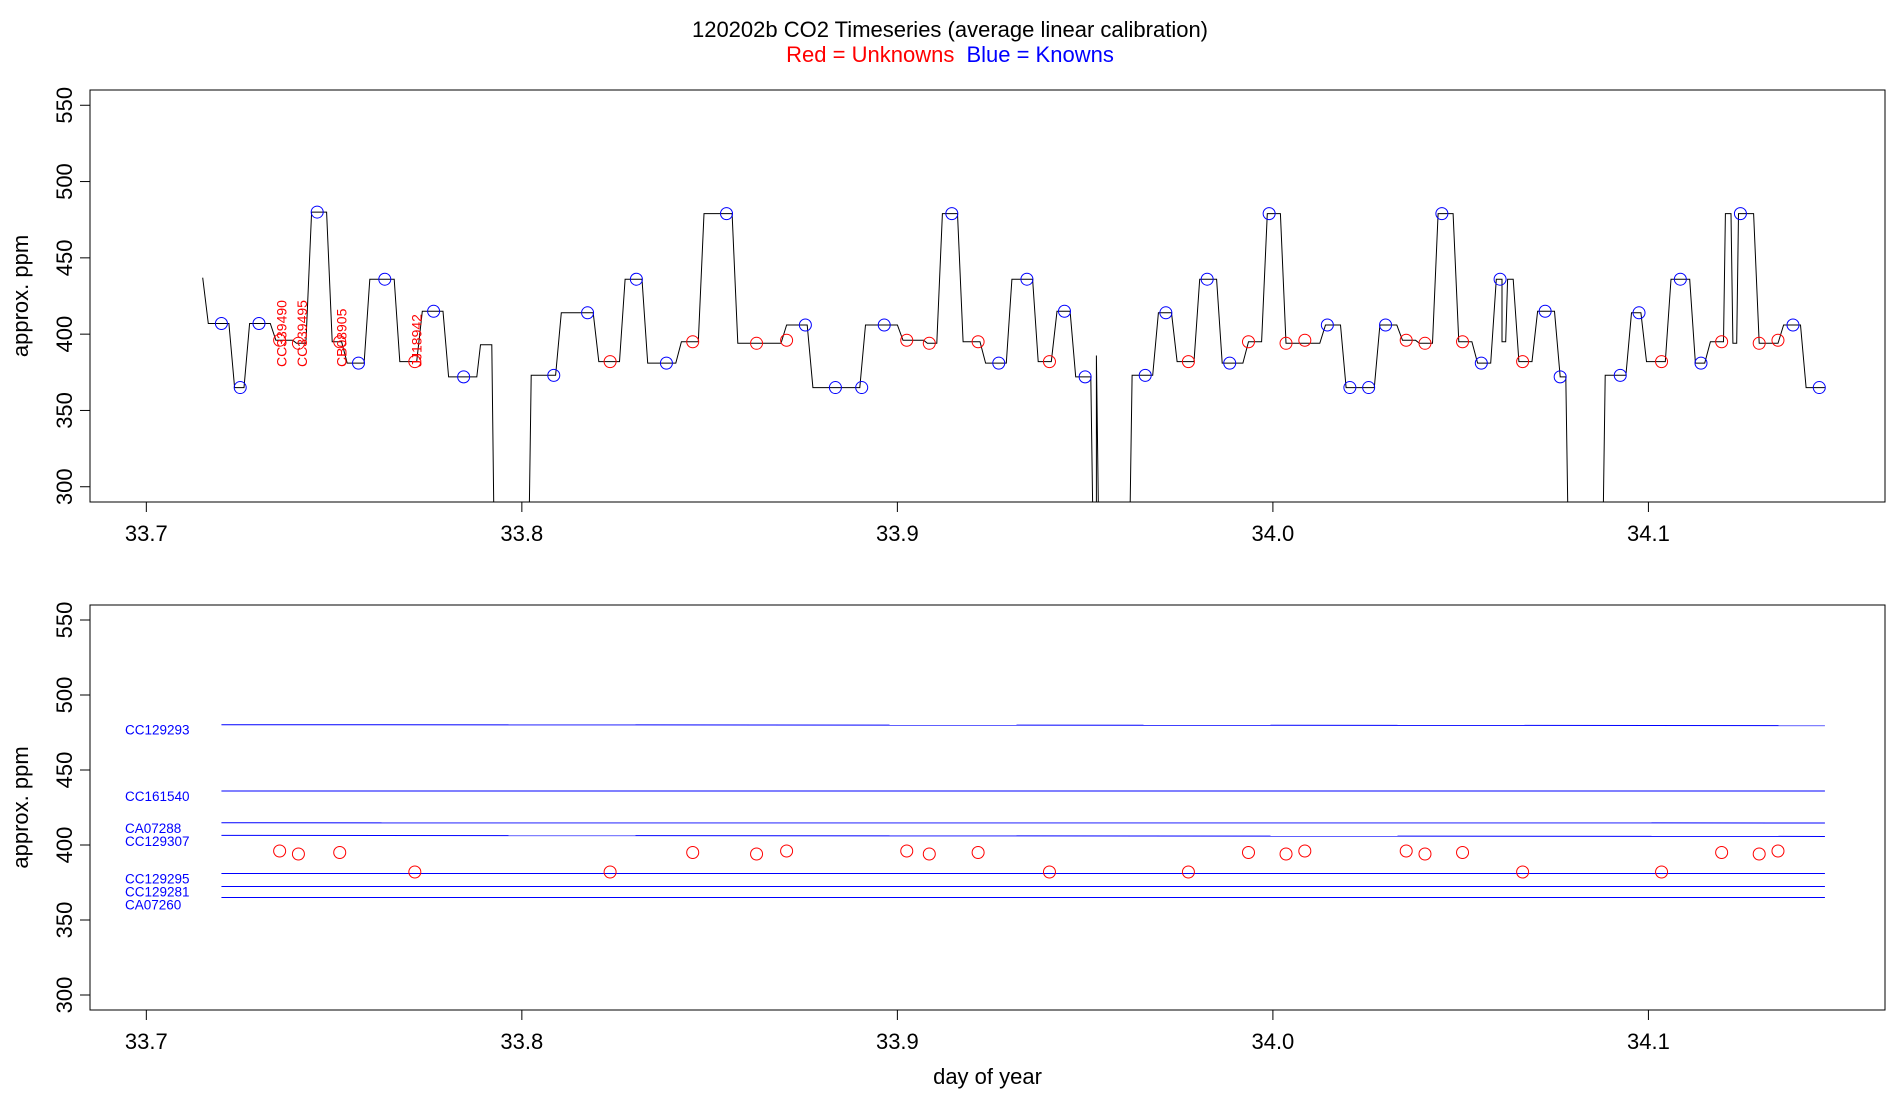 This screenshot has width=1900, height=1100. What do you see at coordinates (157, 879) in the screenshot?
I see `standard-tank-label: CC129295` at bounding box center [157, 879].